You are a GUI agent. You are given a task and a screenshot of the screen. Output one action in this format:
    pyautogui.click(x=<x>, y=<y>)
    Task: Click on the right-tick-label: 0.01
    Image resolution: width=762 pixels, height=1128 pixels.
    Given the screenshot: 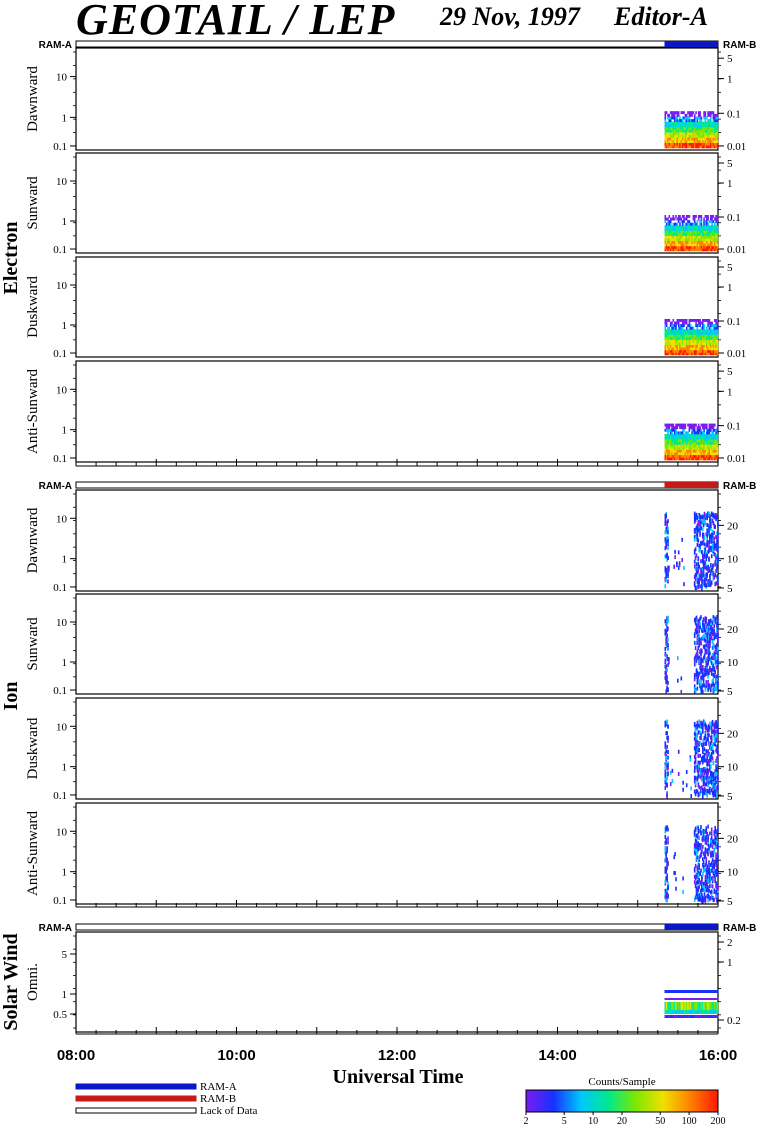 What is the action you would take?
    pyautogui.click(x=736, y=459)
    